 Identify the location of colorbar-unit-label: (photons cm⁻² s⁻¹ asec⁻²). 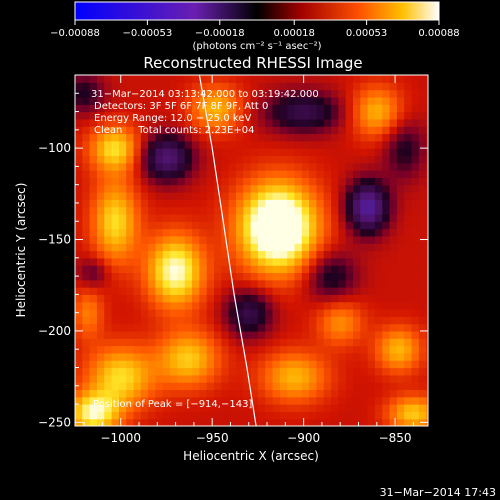
(256, 46).